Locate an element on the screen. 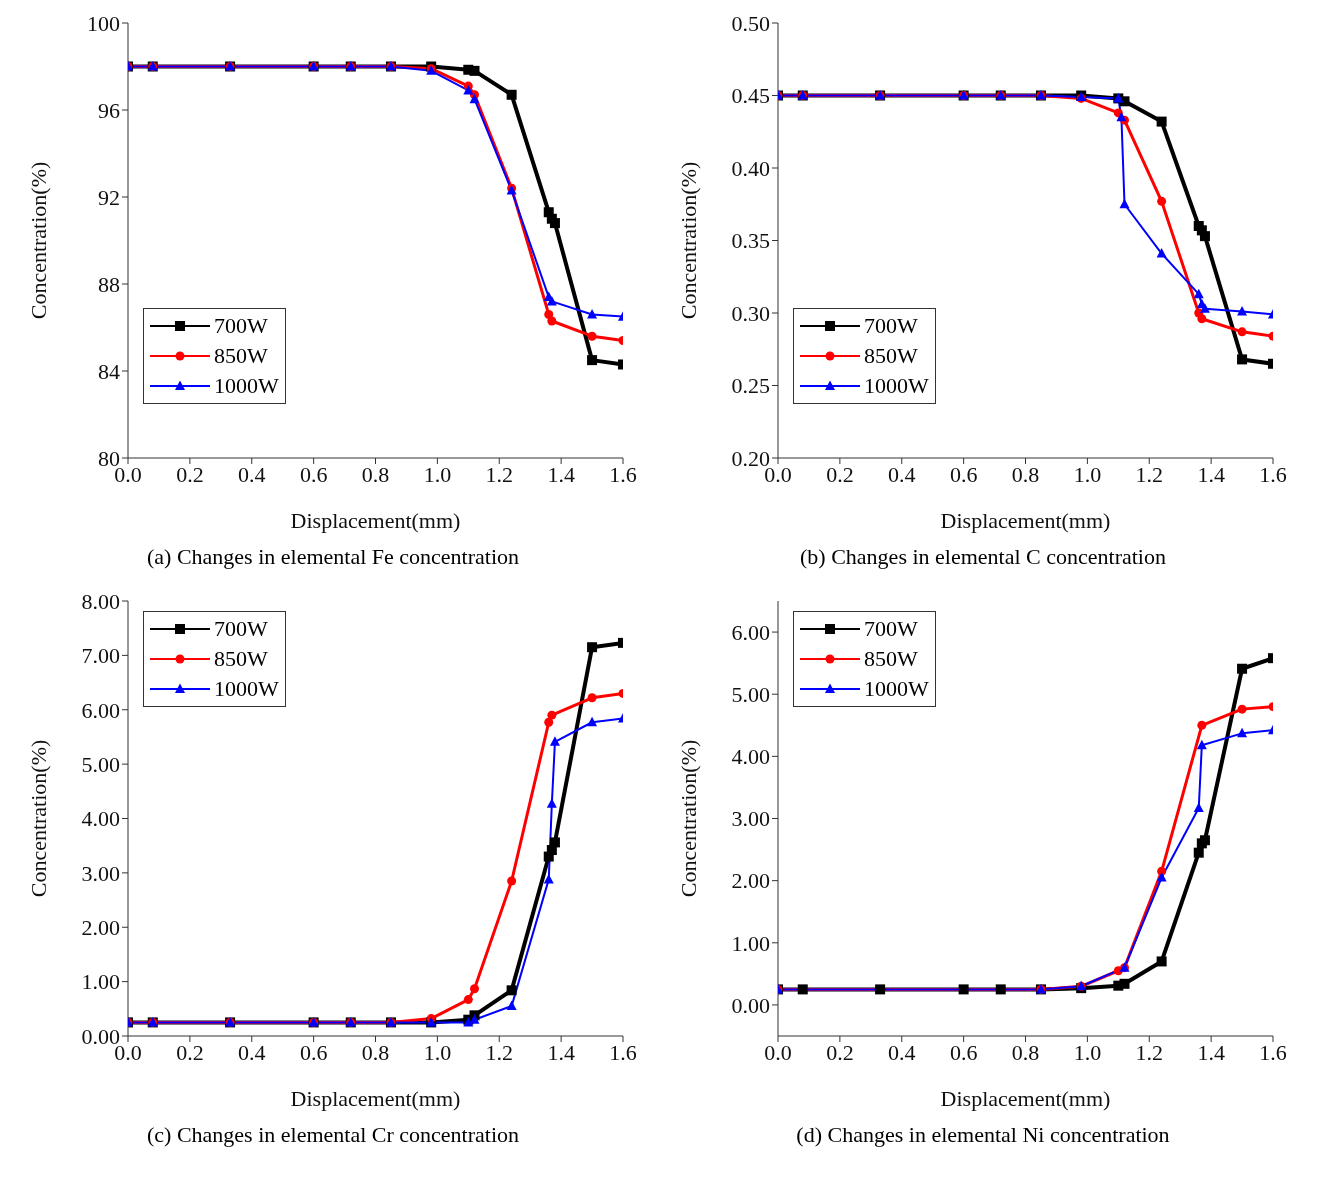 This screenshot has height=1195, width=1327. y-tick-label: 96 is located at coordinates (109, 110).